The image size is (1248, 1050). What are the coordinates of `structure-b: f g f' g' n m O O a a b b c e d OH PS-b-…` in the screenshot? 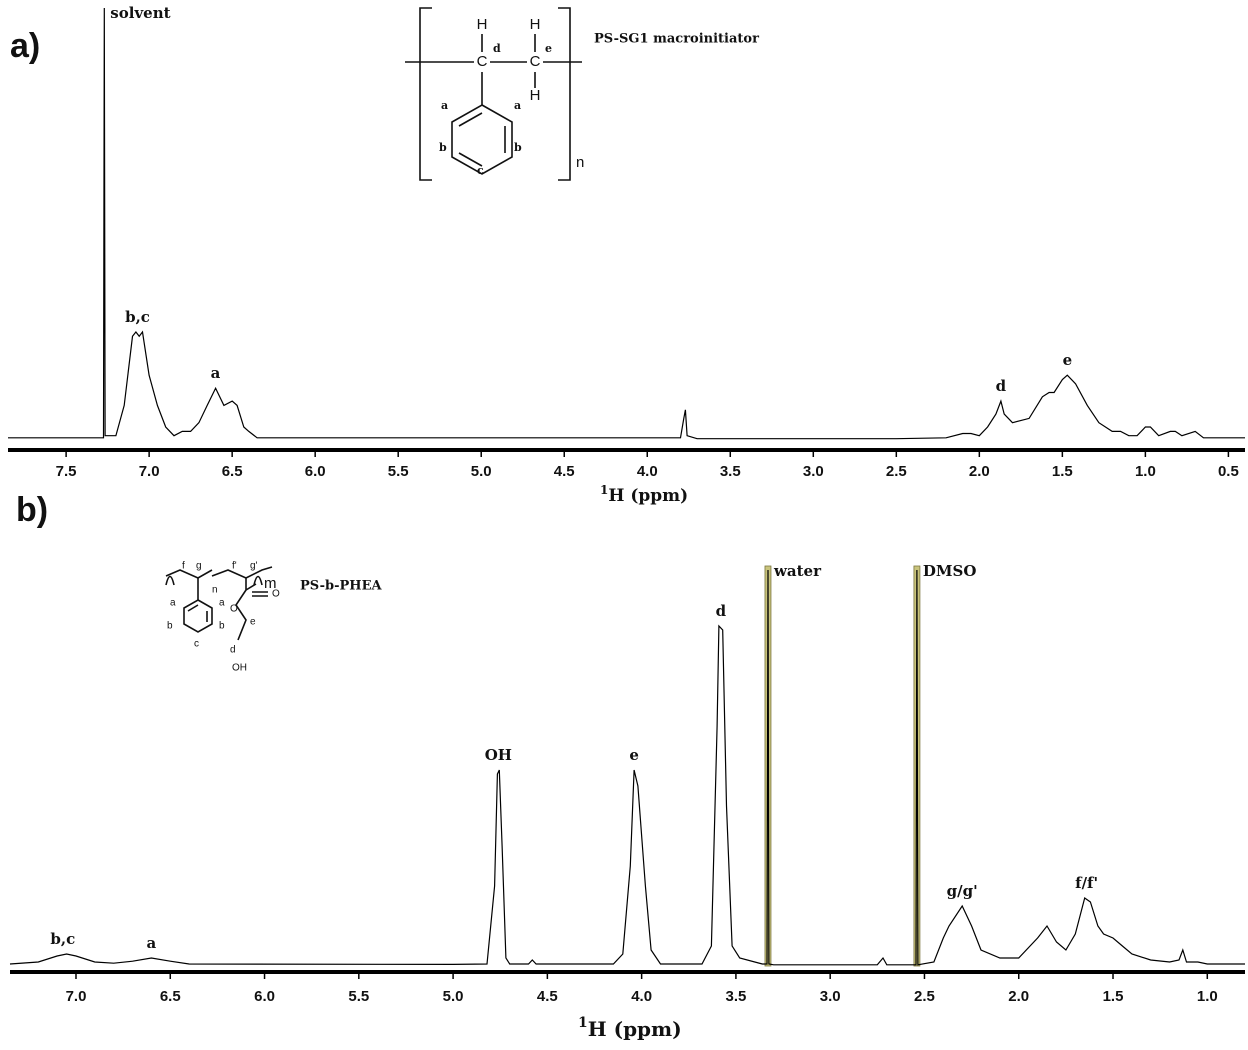 It's located at (273, 617).